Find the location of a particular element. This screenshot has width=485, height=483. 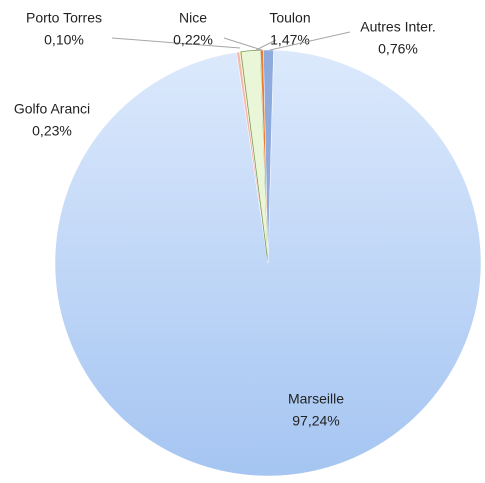

slice-value-label: 0,22% is located at coordinates (193, 40).